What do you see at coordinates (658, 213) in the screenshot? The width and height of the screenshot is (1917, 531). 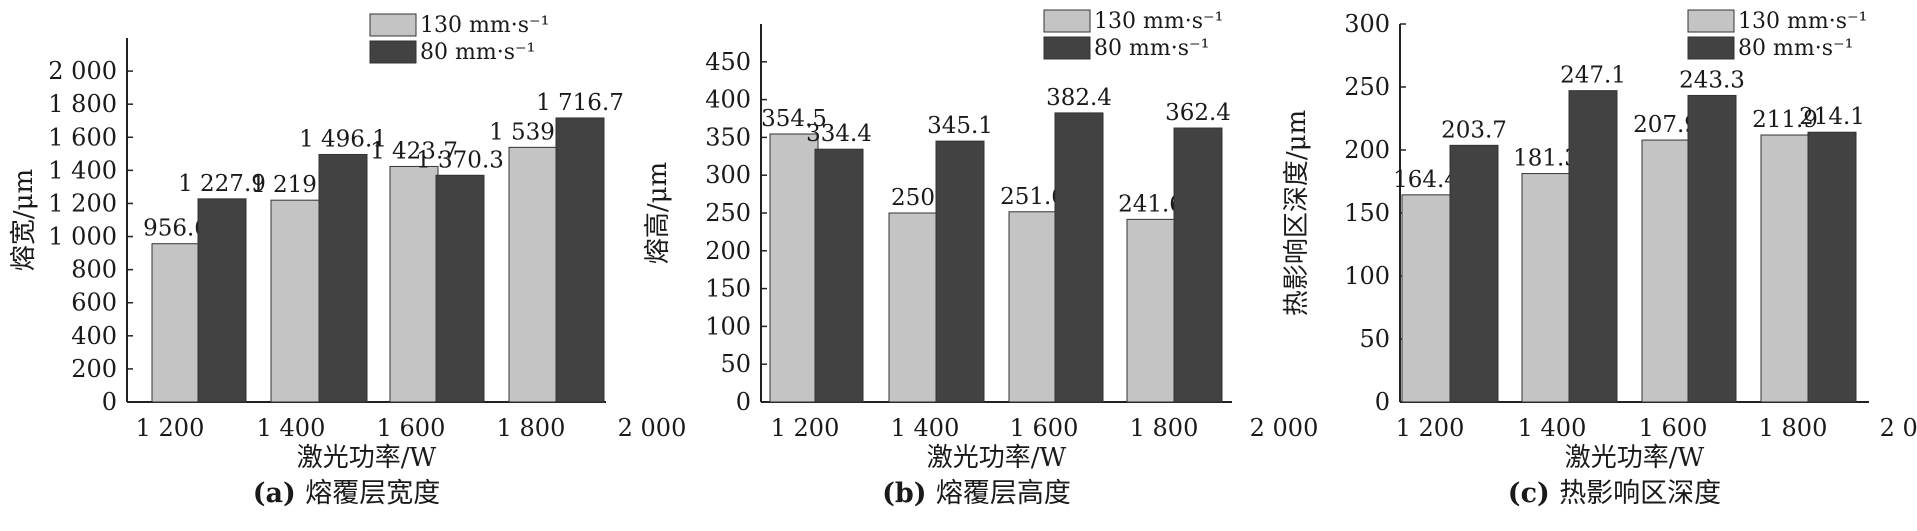 I see `y-axis-label: 熔高/μm` at bounding box center [658, 213].